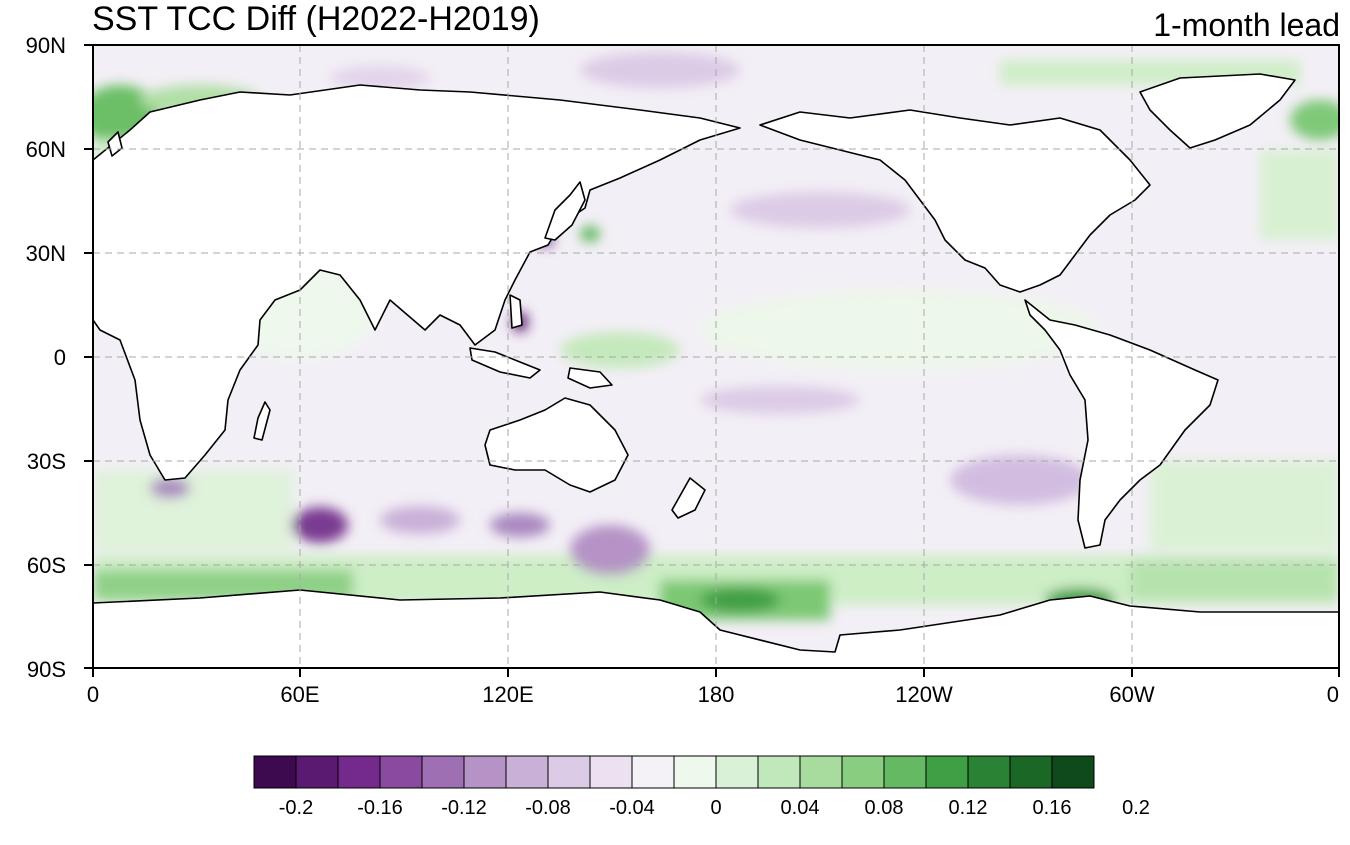 Image resolution: width=1350 pixels, height=845 pixels. I want to click on central-south-america, so click(1121, 424).